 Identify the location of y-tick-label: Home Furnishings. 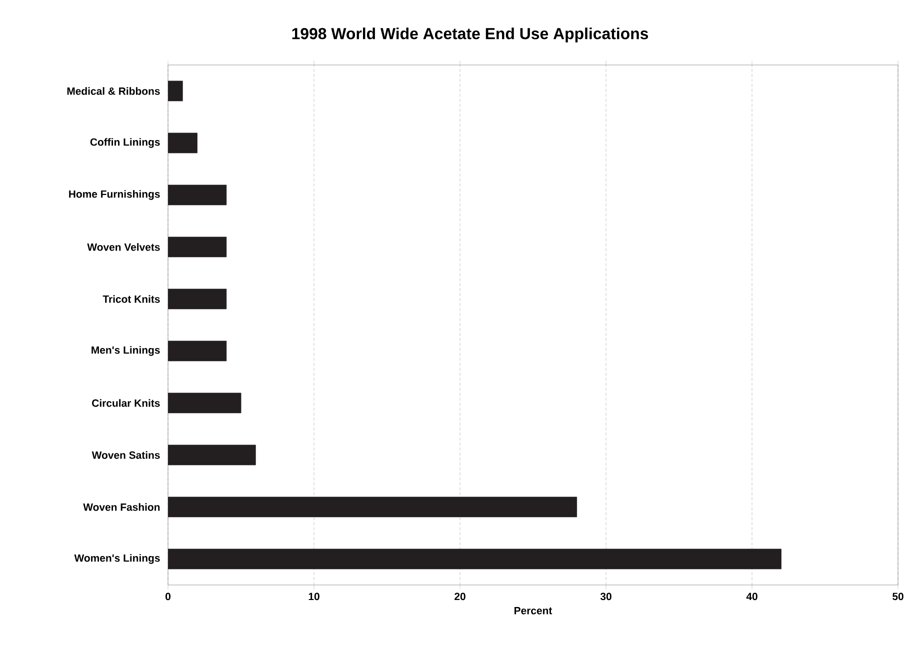
(114, 195).